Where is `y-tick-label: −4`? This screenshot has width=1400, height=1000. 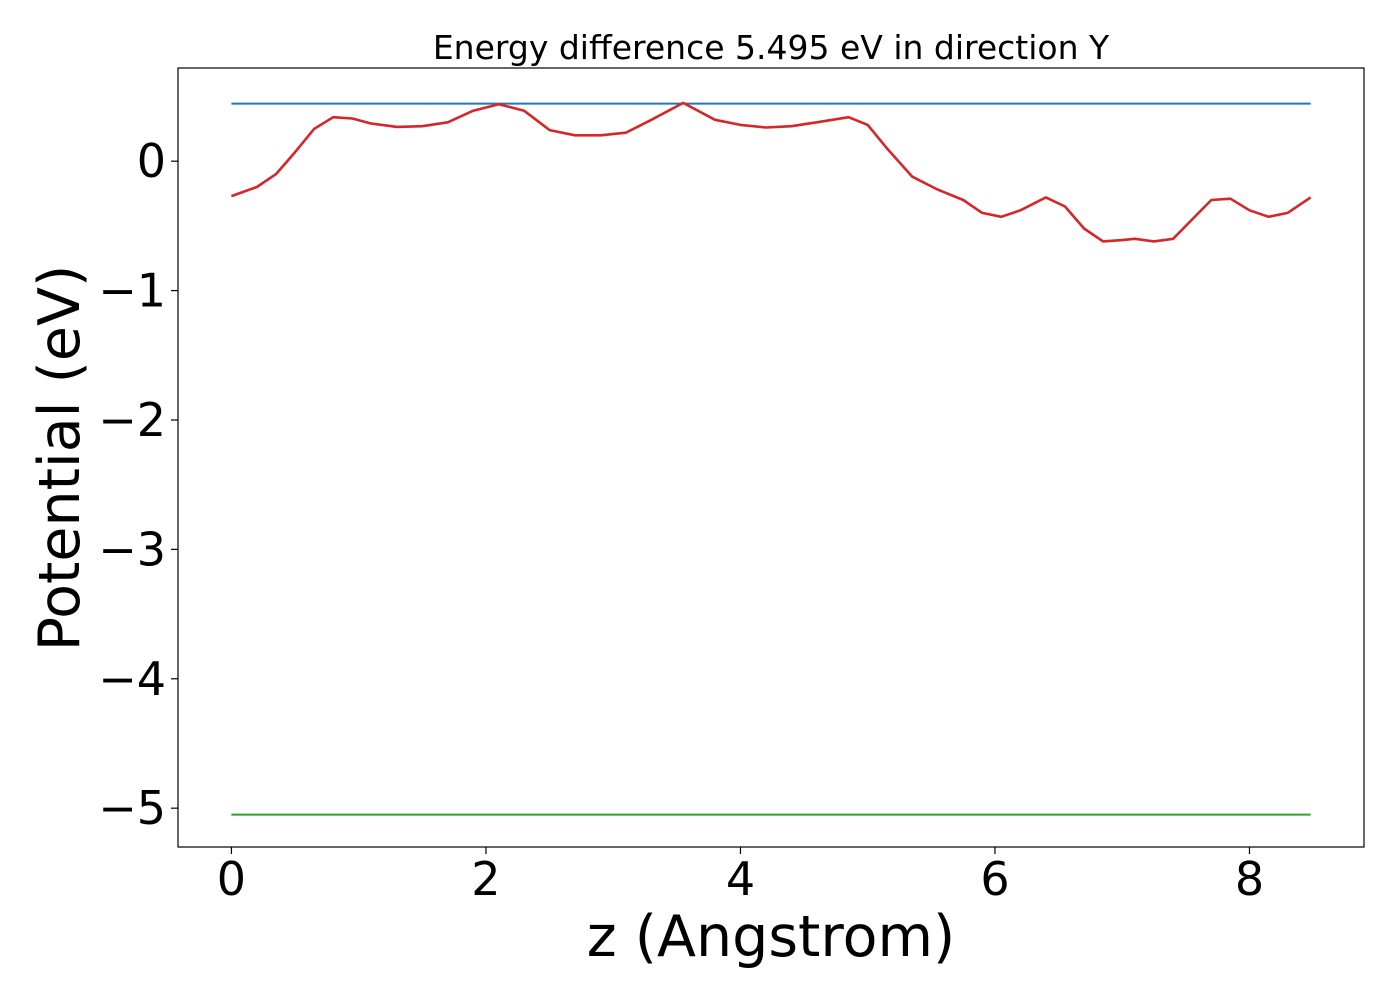 y-tick-label: −4 is located at coordinates (132, 679).